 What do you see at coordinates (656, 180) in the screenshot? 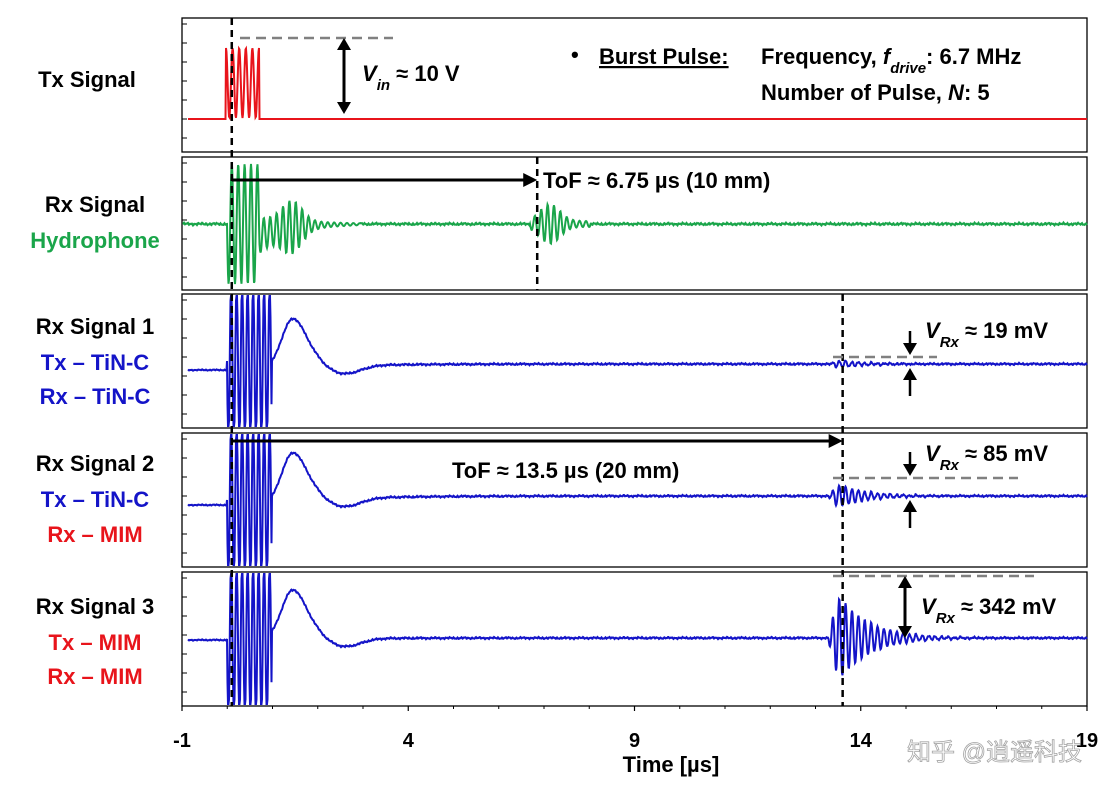
I see `tof1-label: ToF ≈ 6.75 µs (10 mm)` at bounding box center [656, 180].